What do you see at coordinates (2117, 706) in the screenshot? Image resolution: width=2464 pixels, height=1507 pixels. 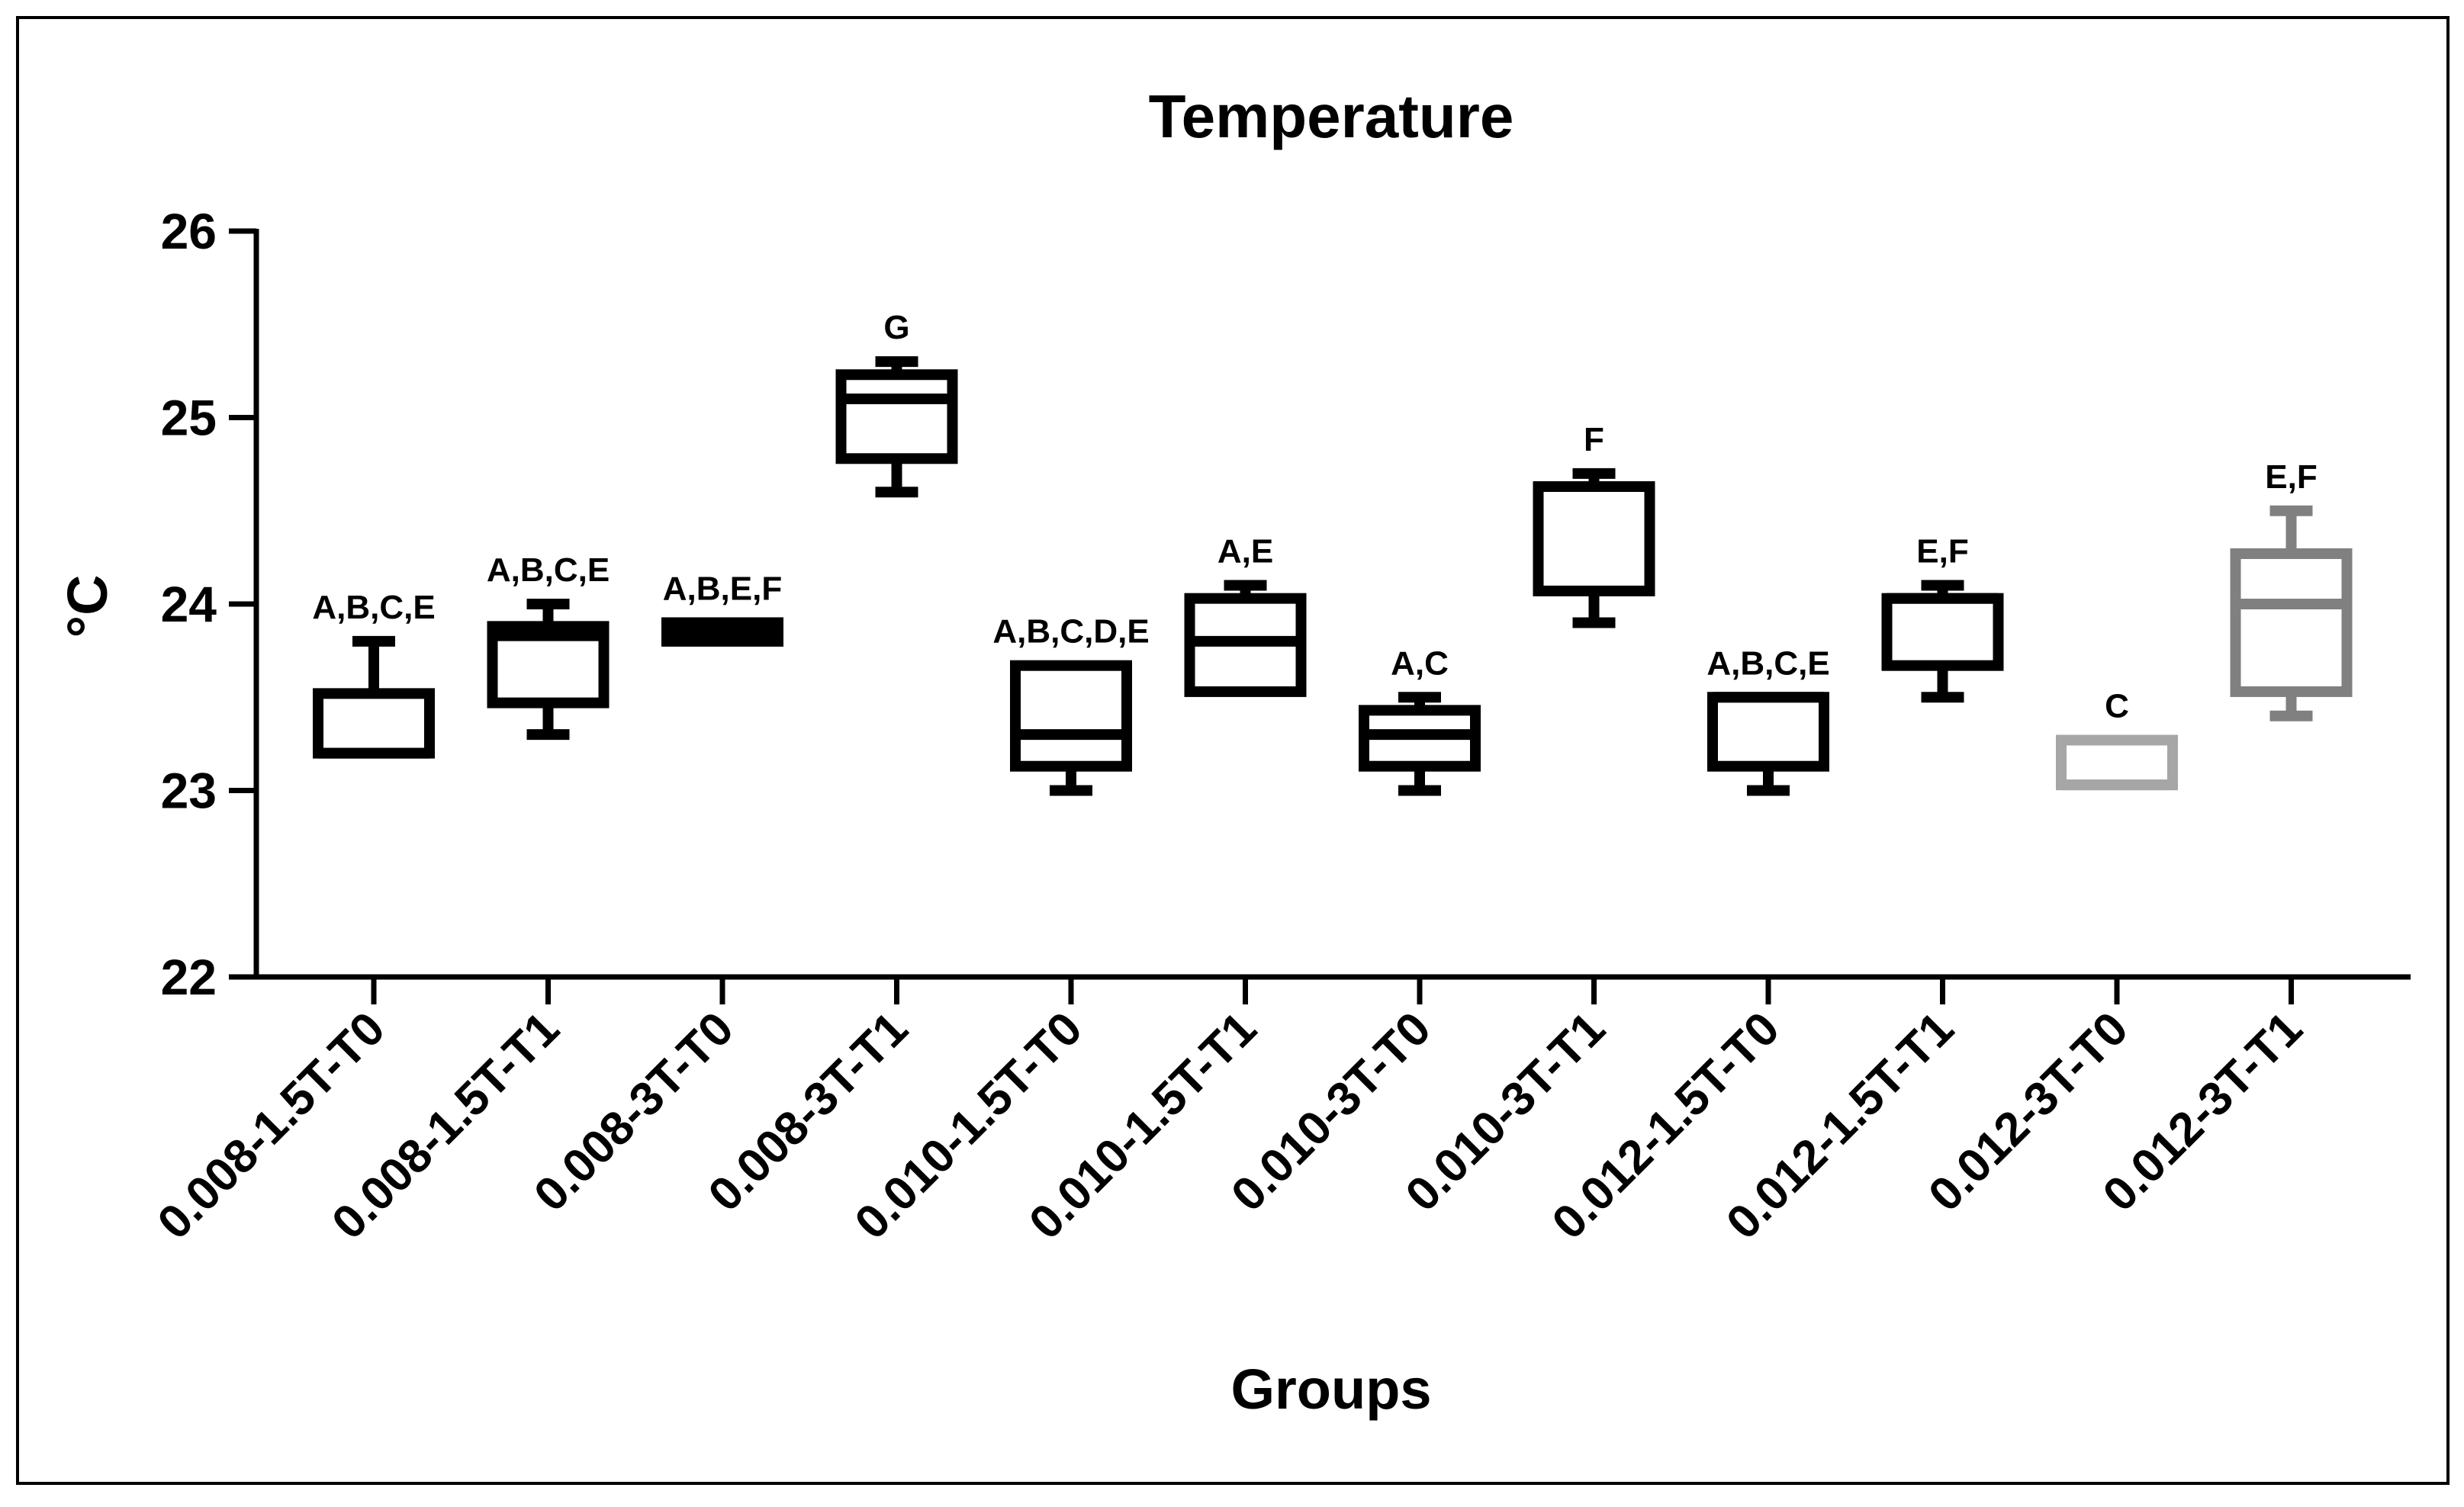 I see `significance-label: C` at bounding box center [2117, 706].